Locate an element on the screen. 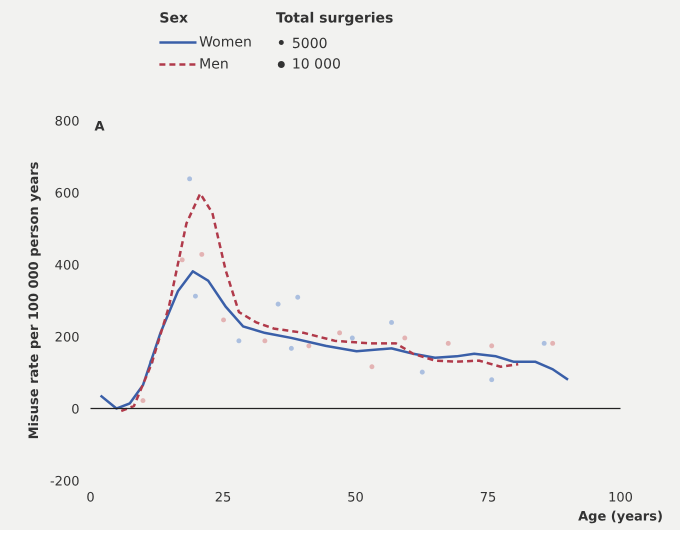 The width and height of the screenshot is (693, 543). legend-title: Sex is located at coordinates (173, 18).